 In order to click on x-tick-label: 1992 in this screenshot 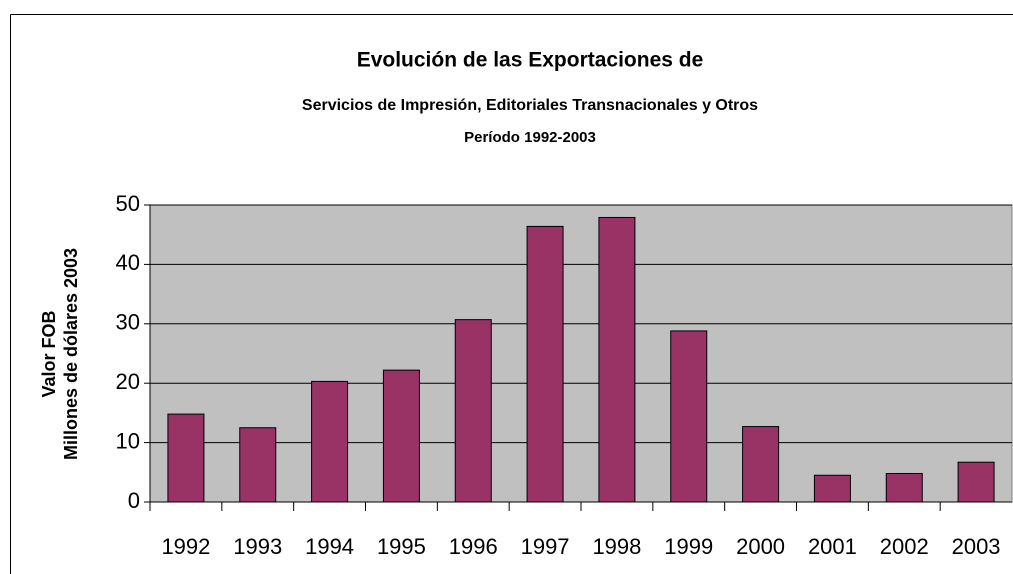, I will do `click(185, 546)`.